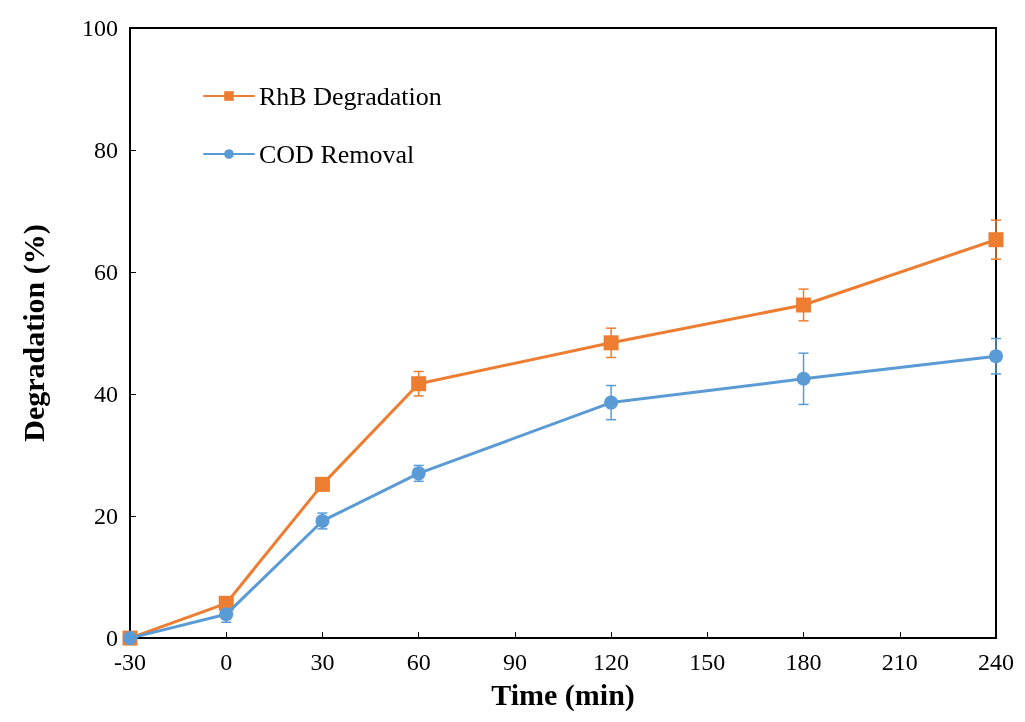  I want to click on y-tick-label: 0, so click(112, 638).